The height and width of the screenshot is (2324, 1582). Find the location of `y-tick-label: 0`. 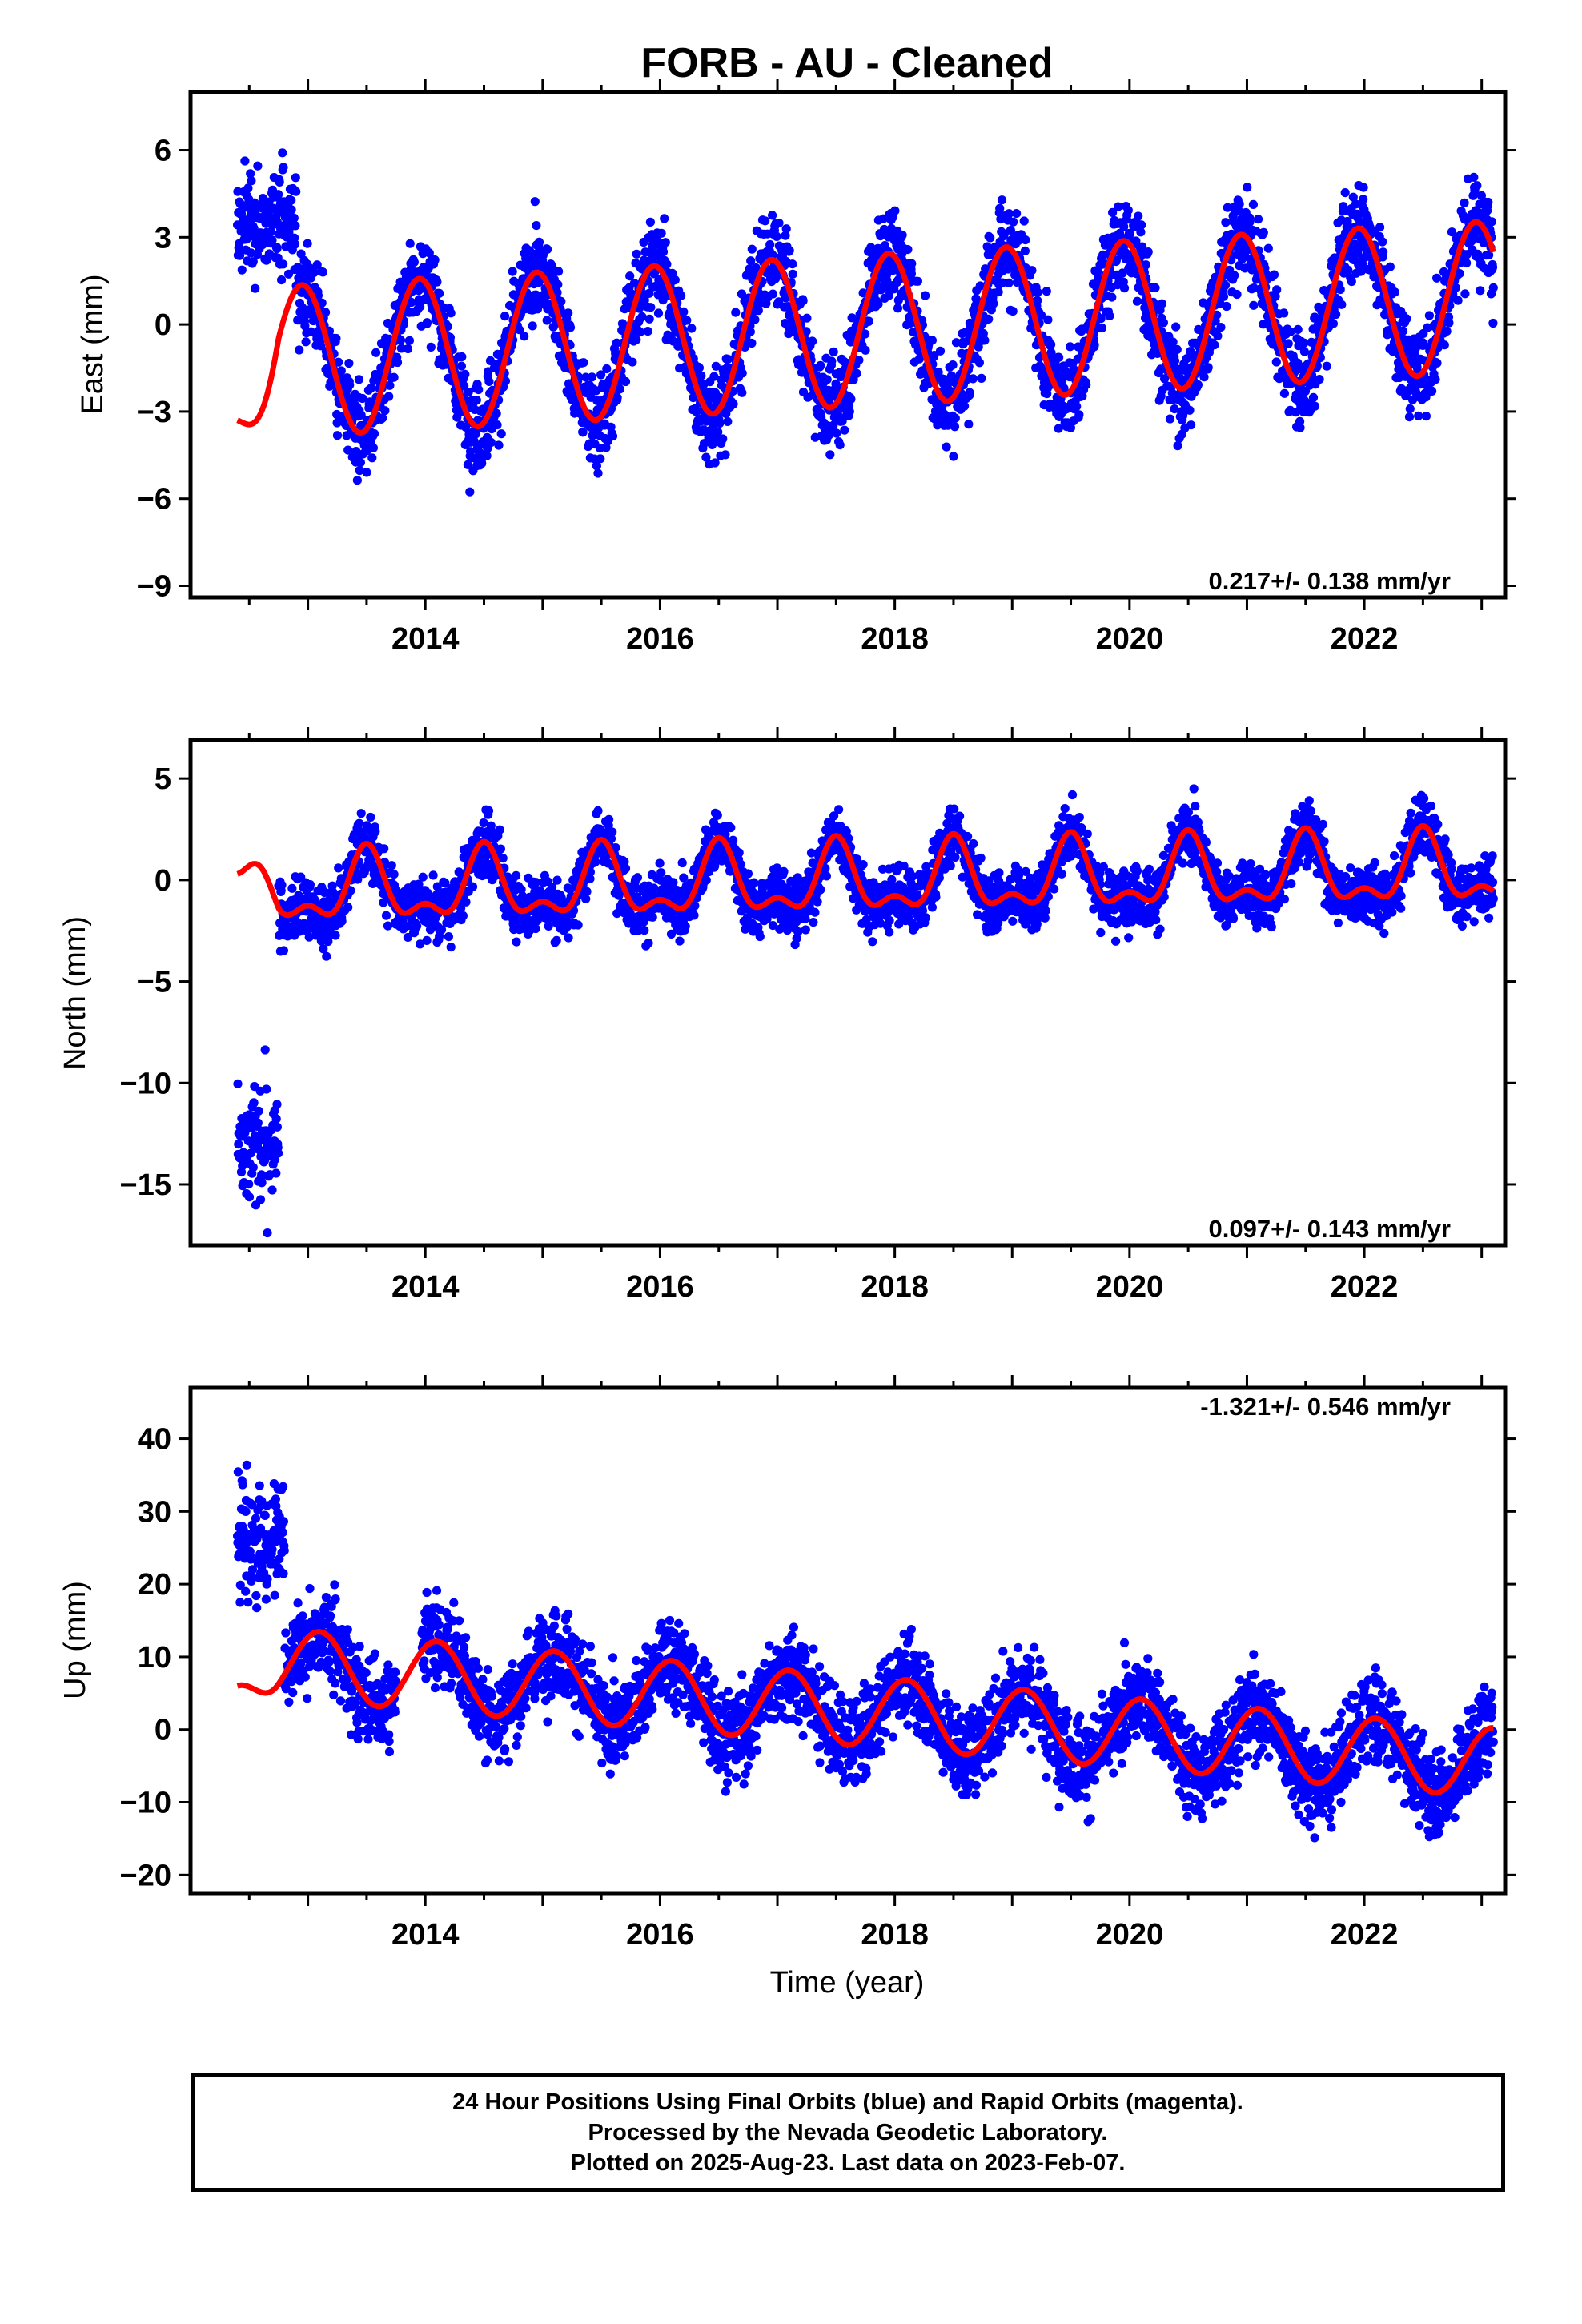

y-tick-label: 0 is located at coordinates (163, 881).